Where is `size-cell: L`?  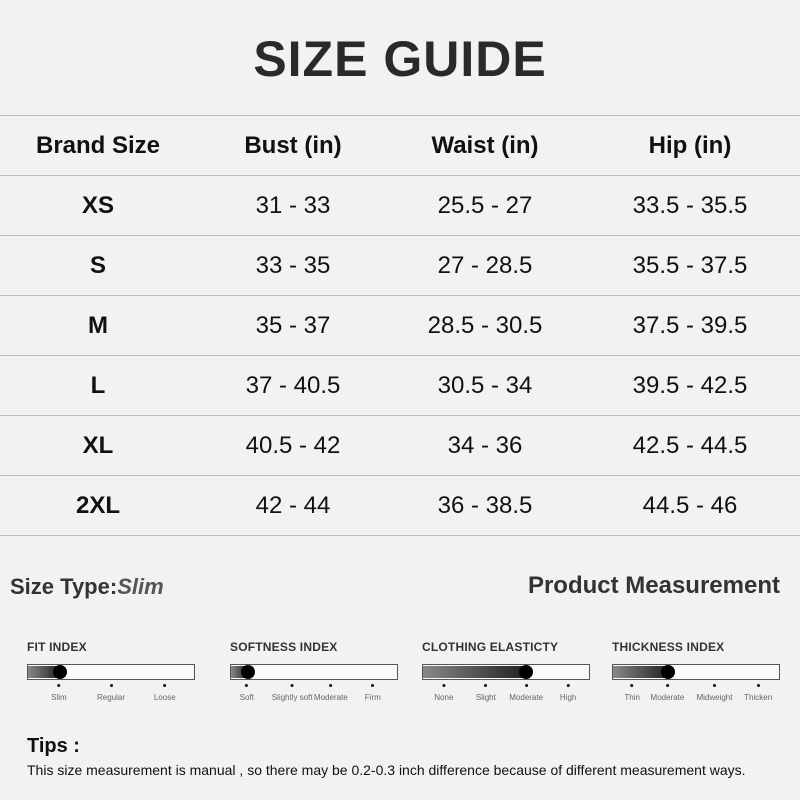 size-cell: L is located at coordinates (98, 385).